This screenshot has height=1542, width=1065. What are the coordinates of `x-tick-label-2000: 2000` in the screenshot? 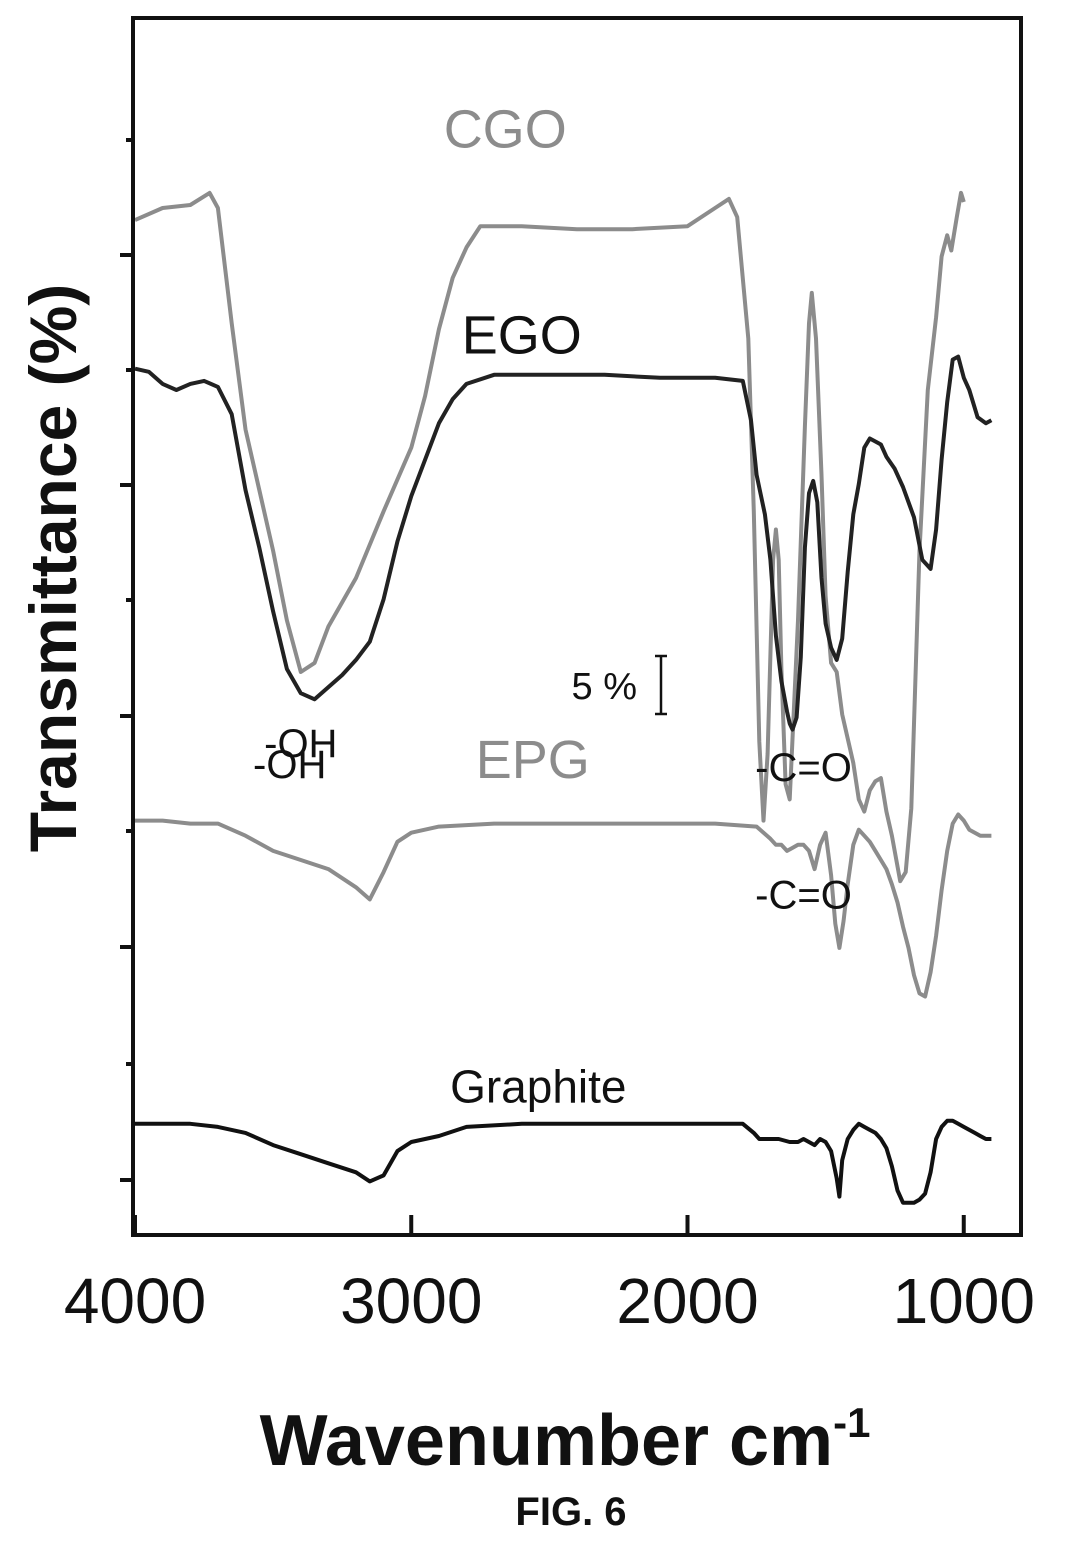 It's located at (687, 1301).